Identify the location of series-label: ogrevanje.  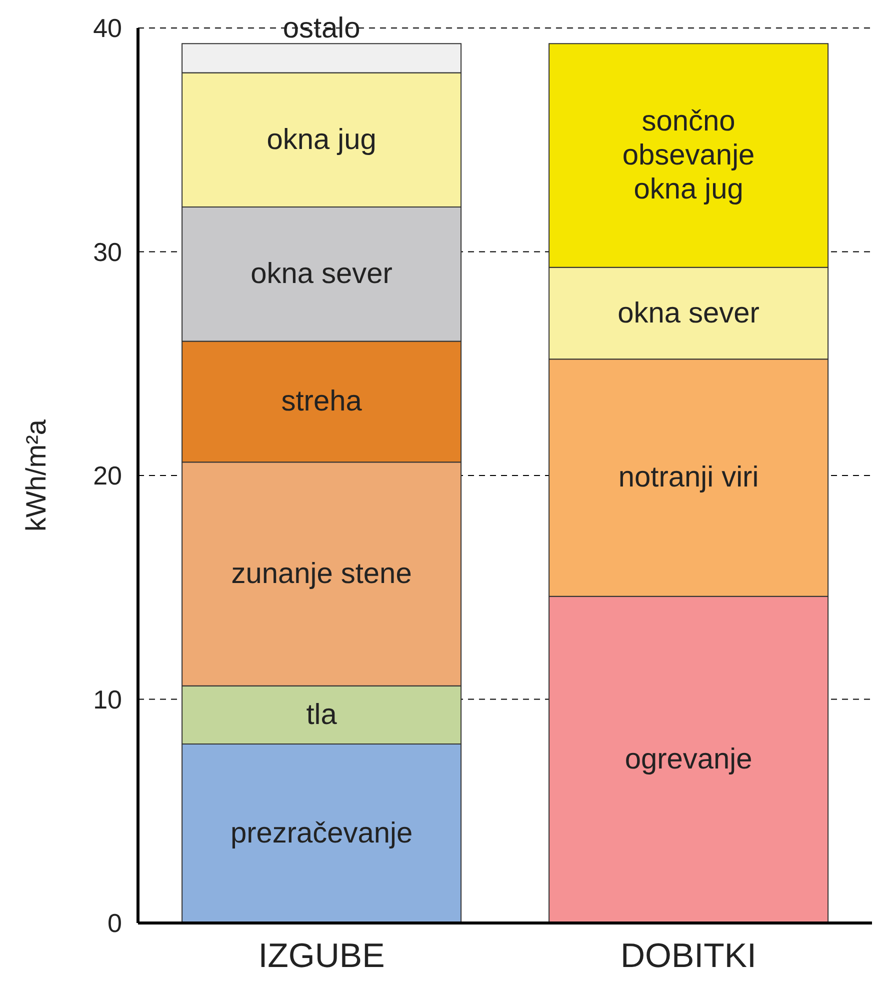
(688, 760).